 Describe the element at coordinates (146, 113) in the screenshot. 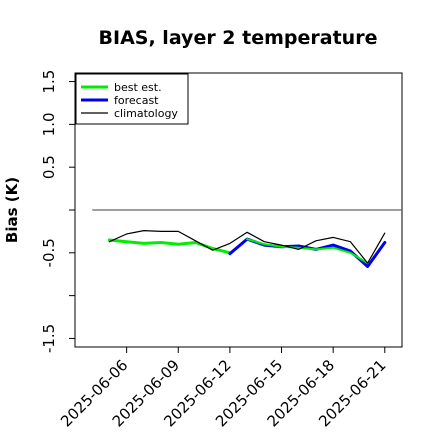

I see `legend-label: climatology` at that location.